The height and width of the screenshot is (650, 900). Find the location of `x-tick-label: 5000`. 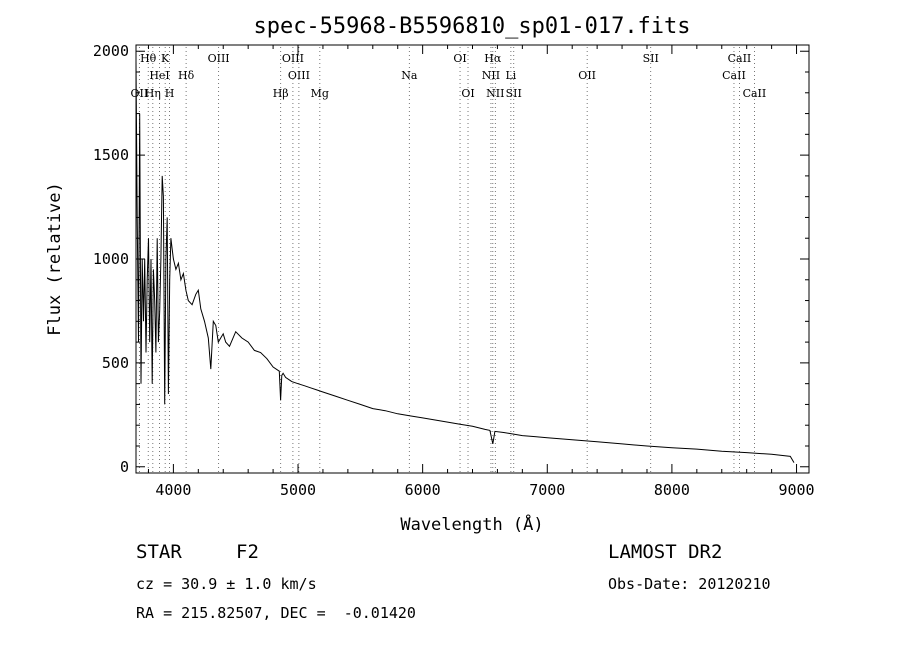

x-tick-label: 5000 is located at coordinates (298, 490).